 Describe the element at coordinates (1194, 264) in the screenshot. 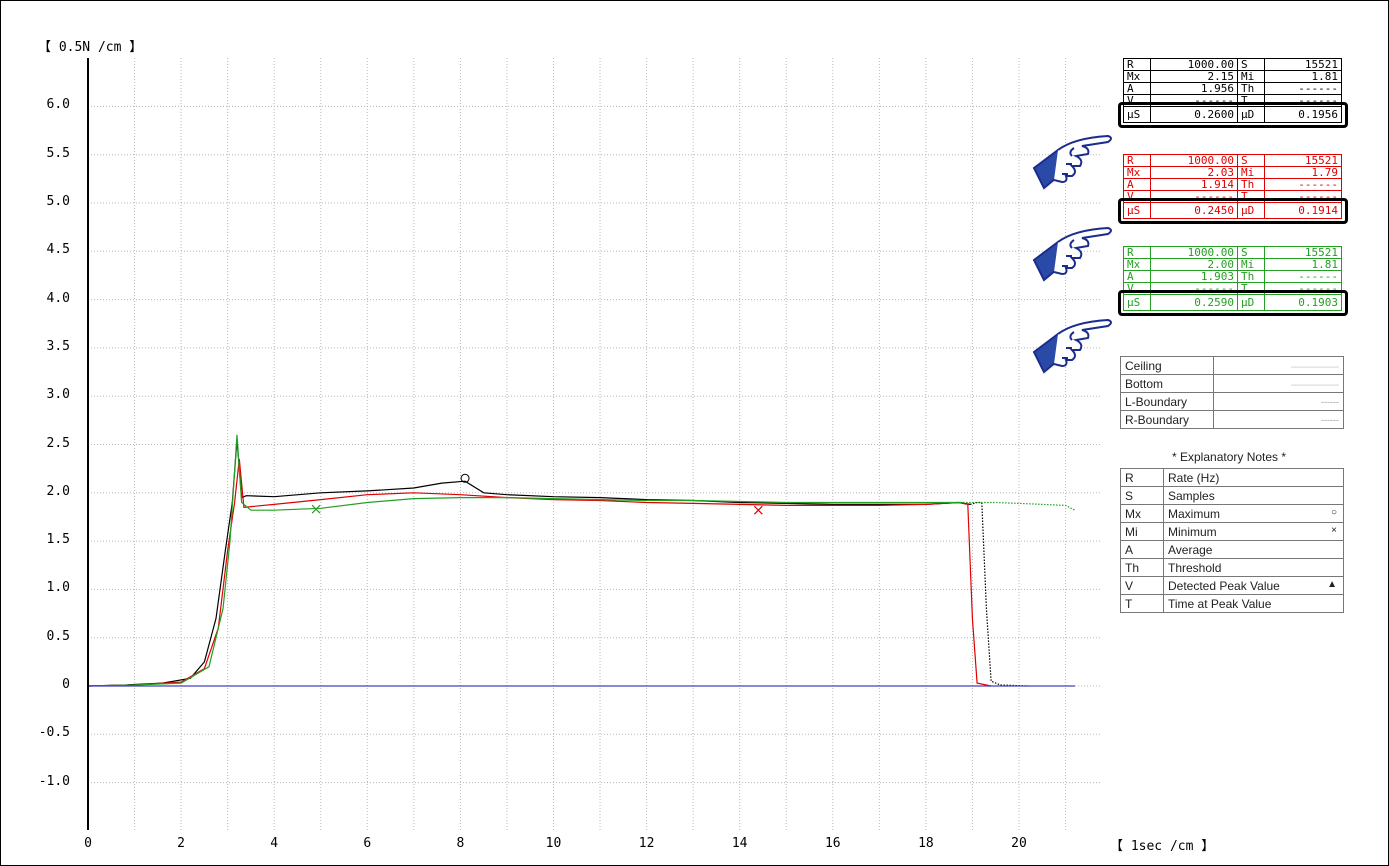

I see `stats-cell: 2.00` at that location.